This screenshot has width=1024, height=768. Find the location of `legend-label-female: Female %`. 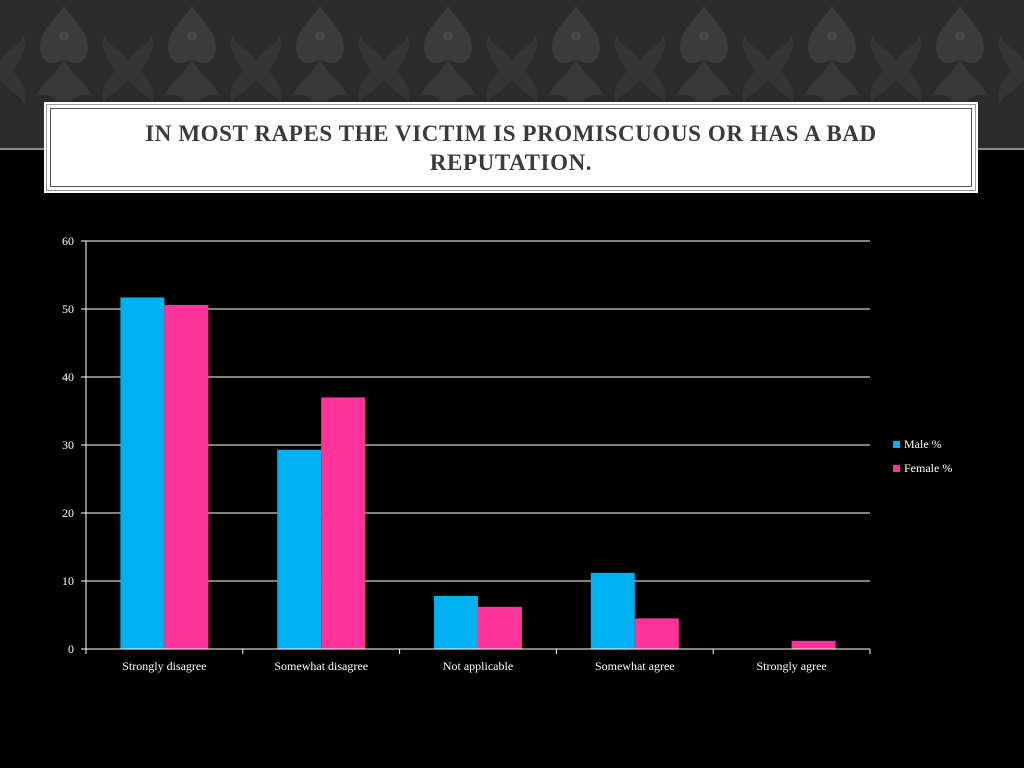

legend-label-female: Female % is located at coordinates (928, 467).